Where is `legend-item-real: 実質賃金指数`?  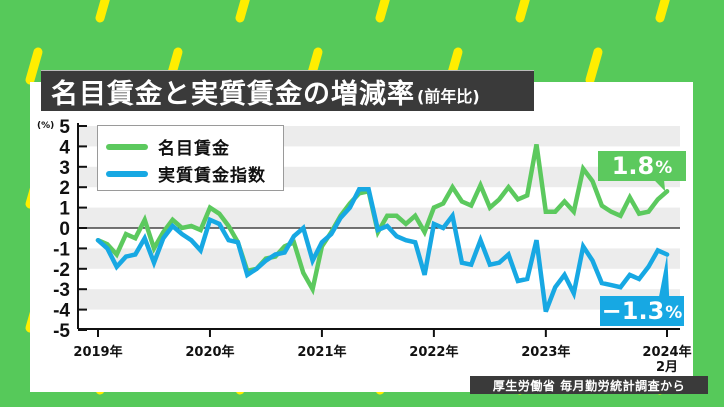 legend-item-real: 実質賃金指数 is located at coordinates (186, 173).